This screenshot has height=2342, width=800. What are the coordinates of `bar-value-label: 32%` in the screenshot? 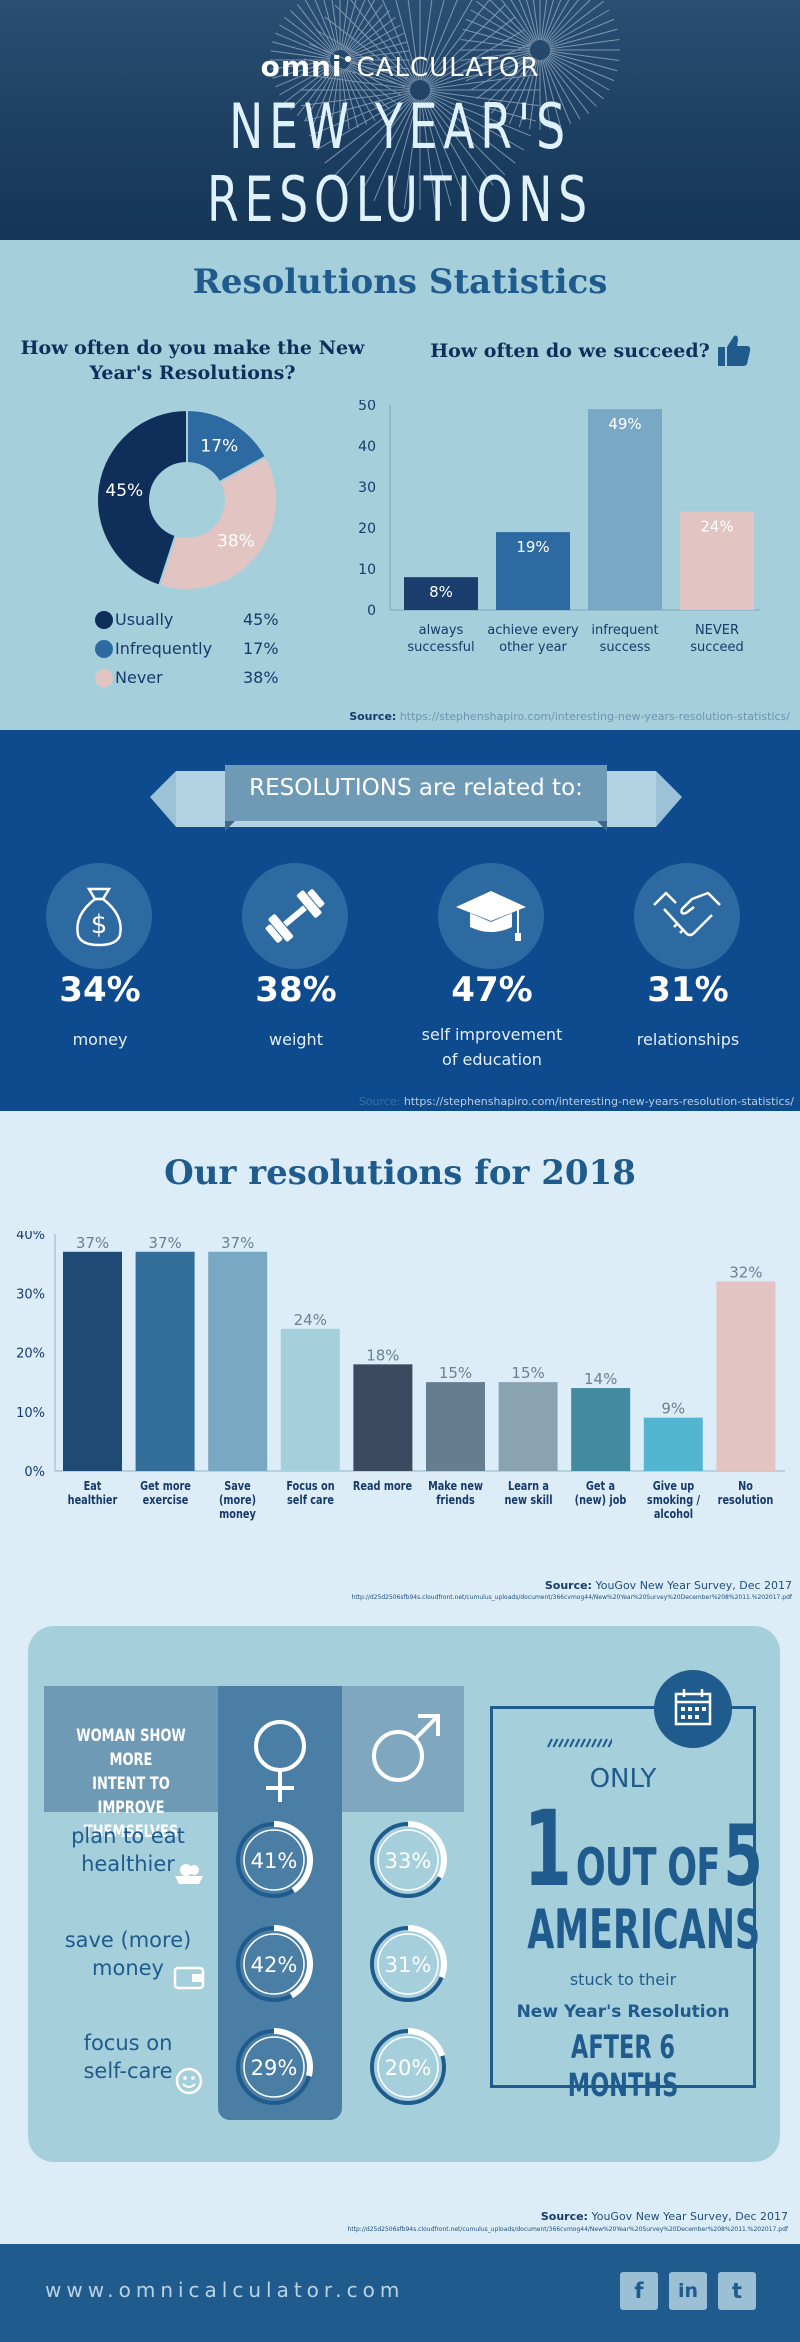 It's located at (745, 1272).